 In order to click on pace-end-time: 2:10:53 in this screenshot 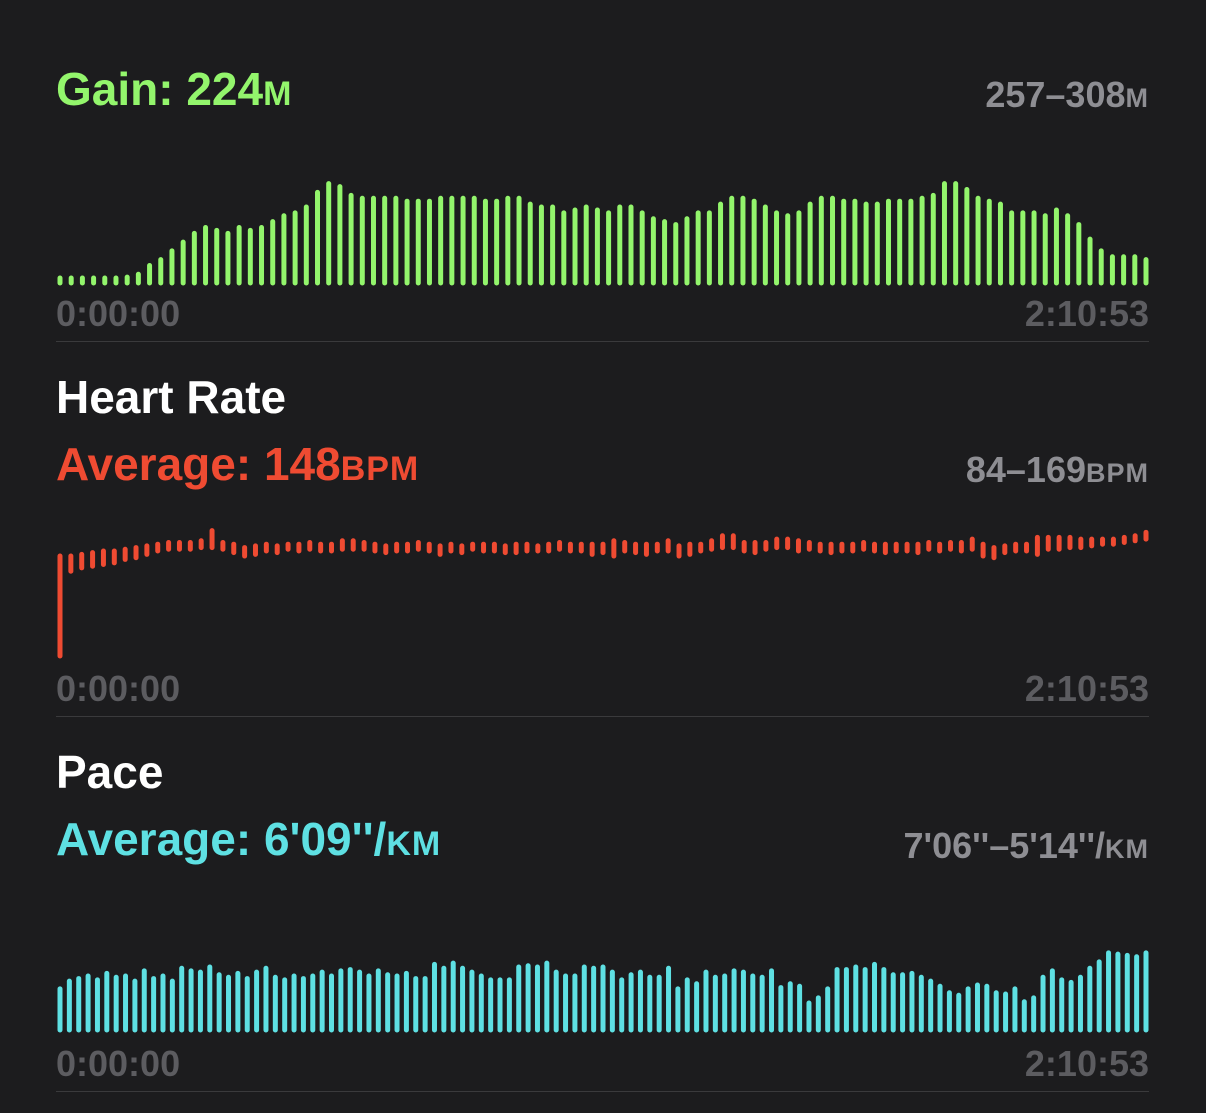, I will do `click(1086, 1063)`.